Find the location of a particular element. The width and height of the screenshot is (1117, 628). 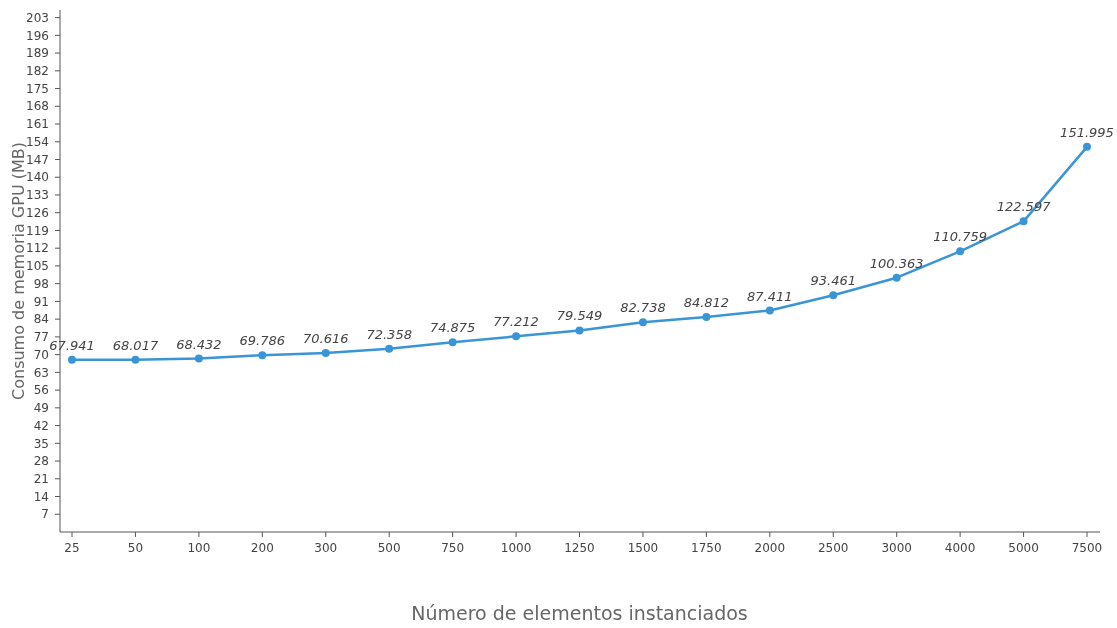

x-tick-label: 1750 is located at coordinates (706, 548).